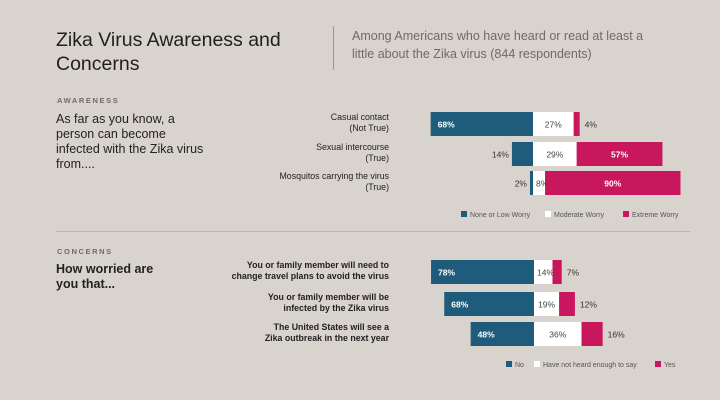 The image size is (720, 400). I want to click on category-label: change travel plans to avoid the virus, so click(311, 276).